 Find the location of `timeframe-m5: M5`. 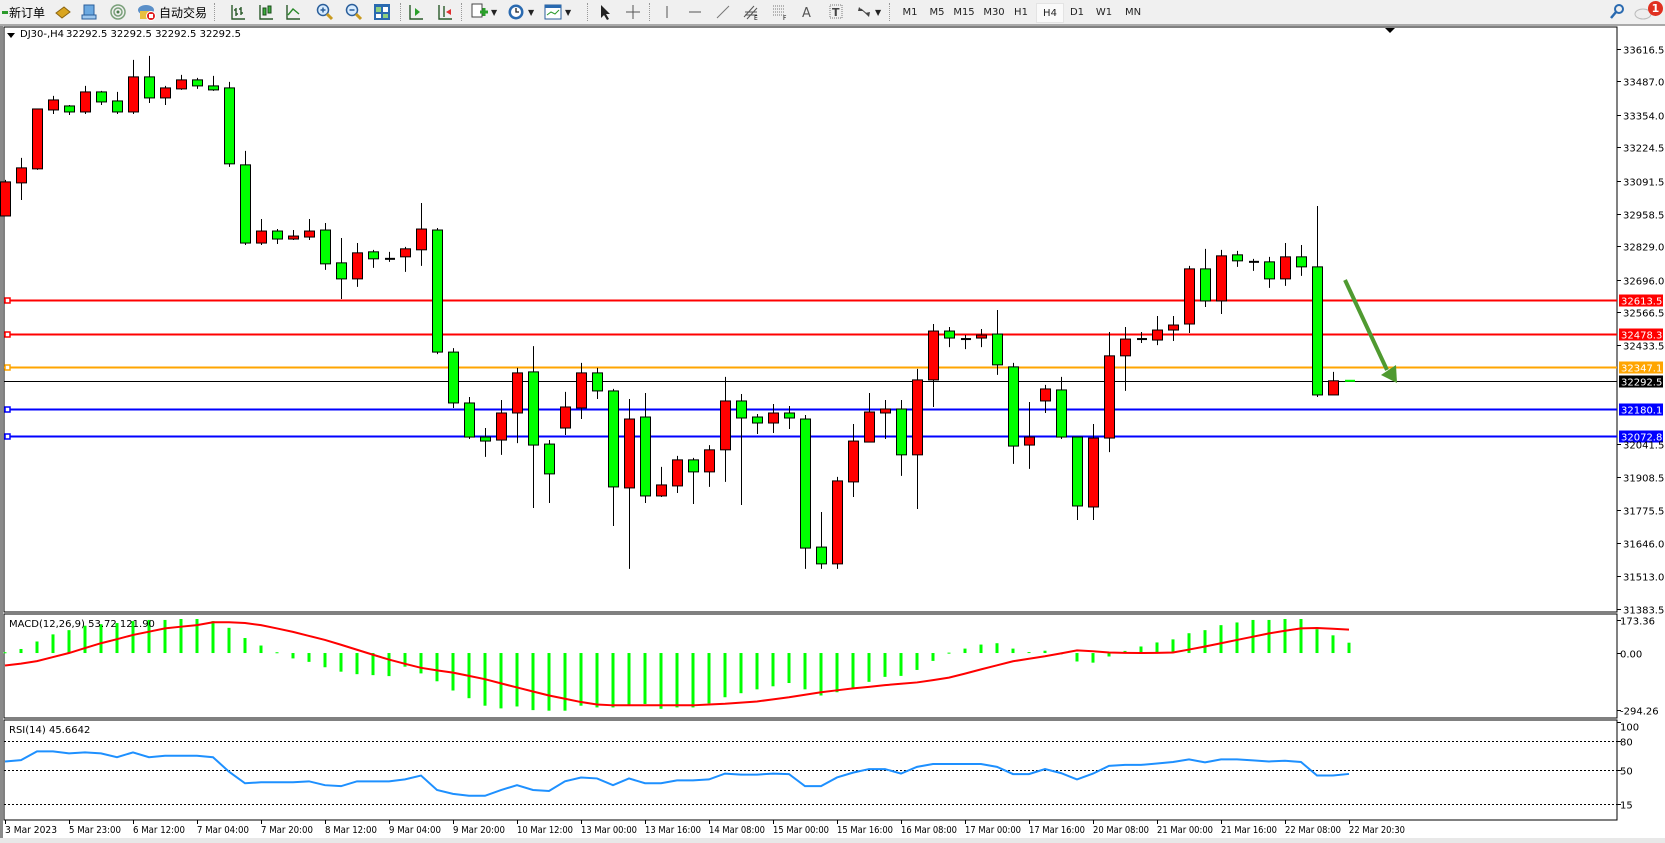

timeframe-m5: M5 is located at coordinates (937, 12).